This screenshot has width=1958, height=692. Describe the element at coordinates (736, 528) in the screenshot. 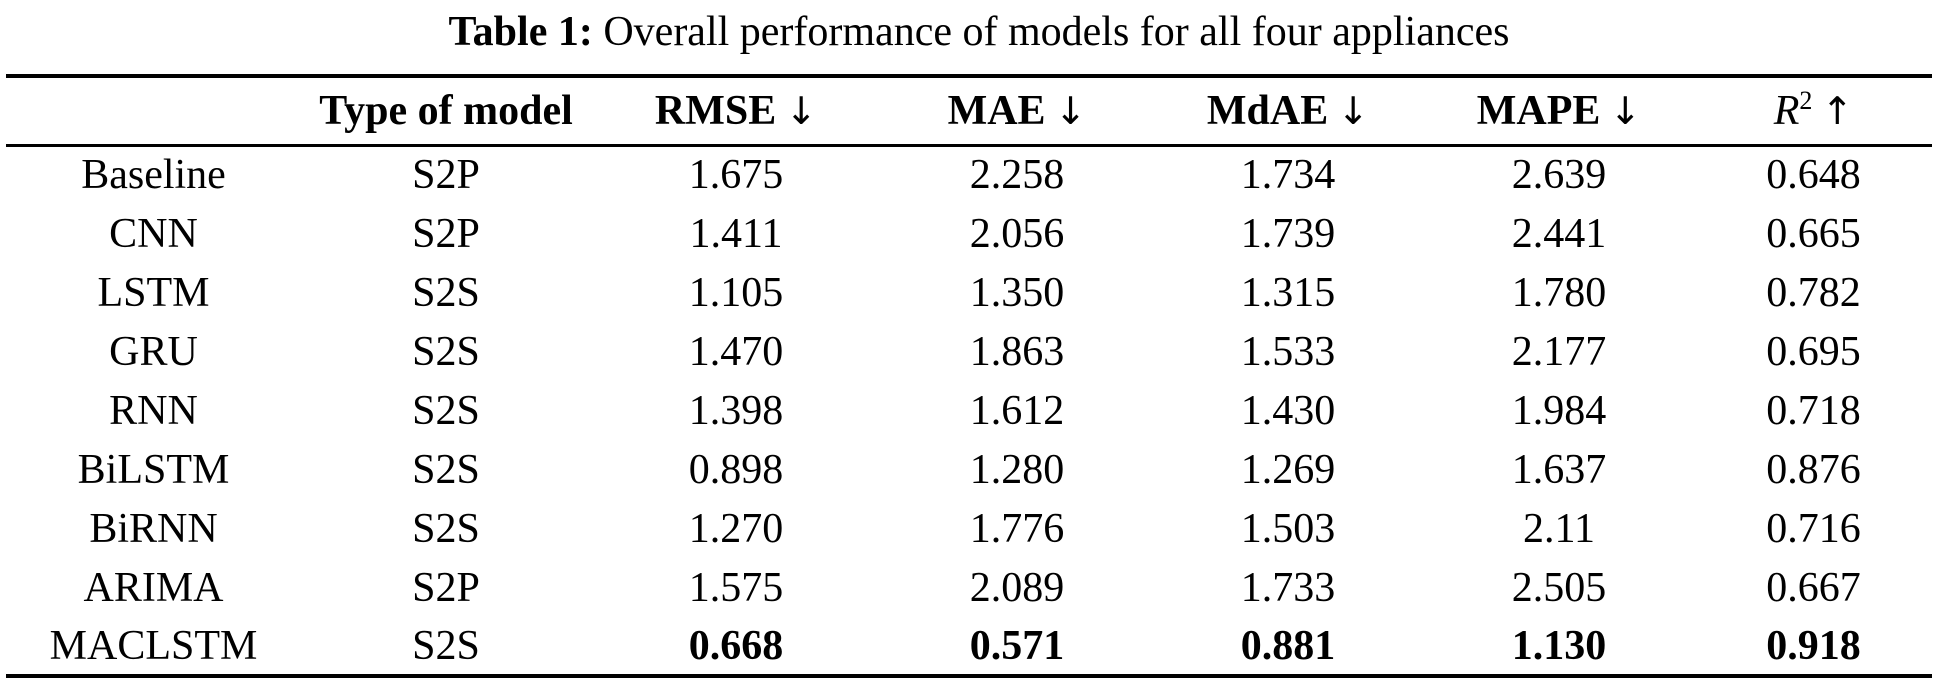

I see `rmse-value: 1.270` at that location.